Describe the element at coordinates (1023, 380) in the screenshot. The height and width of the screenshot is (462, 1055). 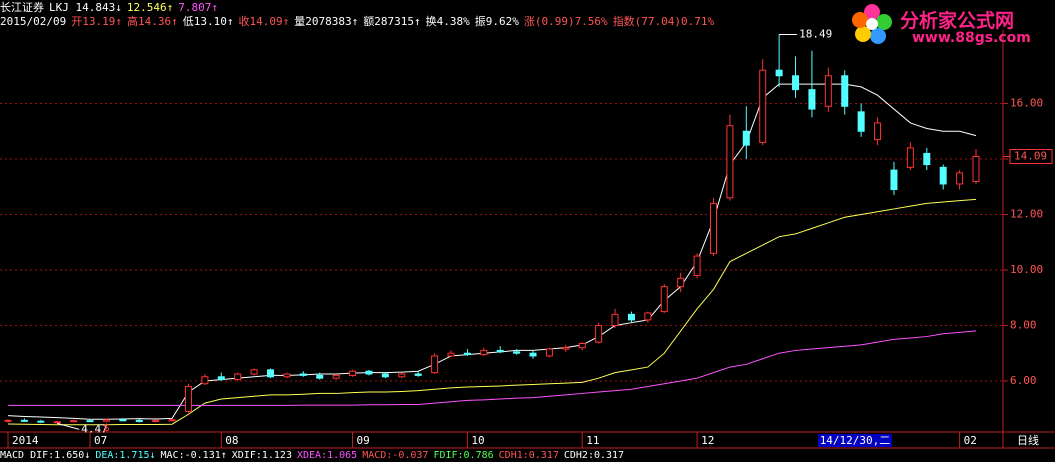
I see `y-tick-label: 6.00` at that location.